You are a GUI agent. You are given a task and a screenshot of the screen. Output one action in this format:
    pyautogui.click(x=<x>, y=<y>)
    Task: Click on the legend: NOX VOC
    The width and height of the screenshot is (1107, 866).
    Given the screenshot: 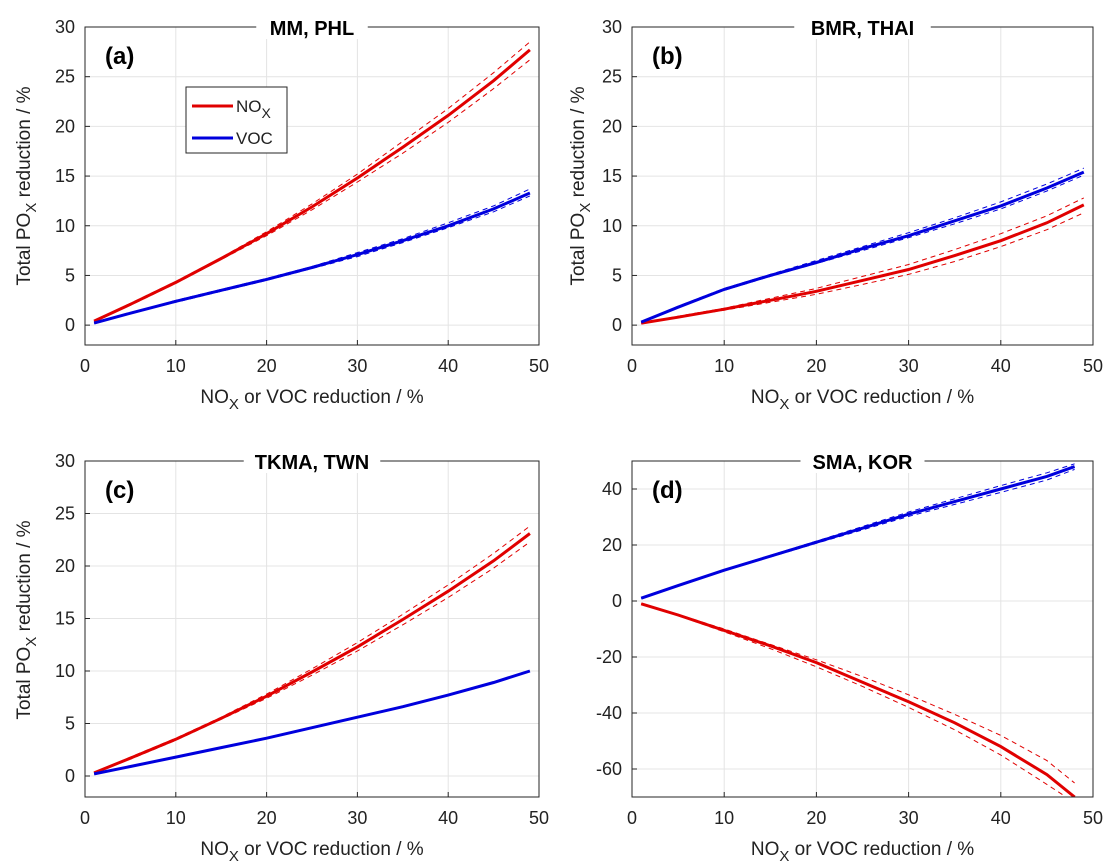 What is the action you would take?
    pyautogui.click(x=236, y=120)
    